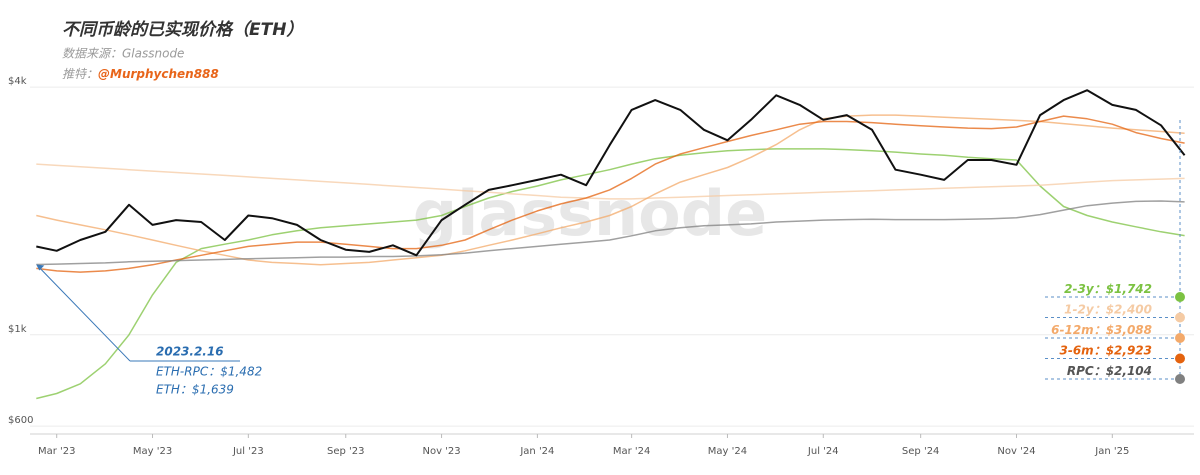 This screenshot has width=1200, height=475. What do you see at coordinates (80, 74) in the screenshot?
I see `twitter-label: 推特：` at bounding box center [80, 74].